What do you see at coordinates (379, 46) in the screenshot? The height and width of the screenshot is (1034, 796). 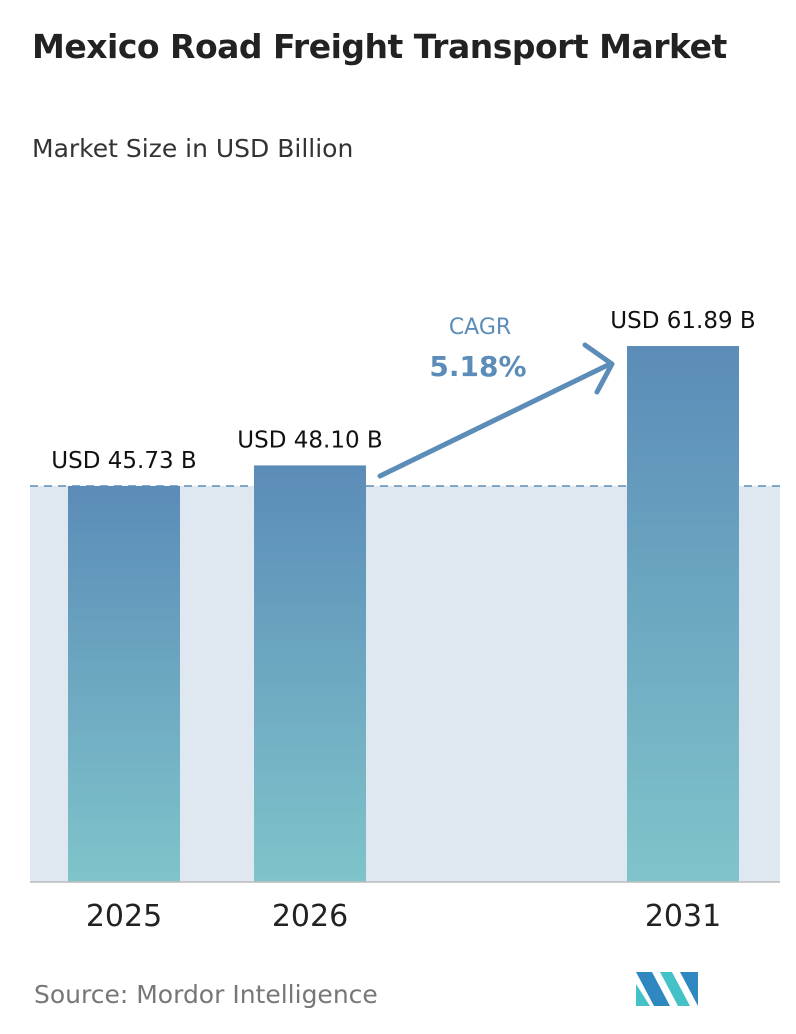 I see `chart-title: Mexico Road Freight Transport Market` at bounding box center [379, 46].